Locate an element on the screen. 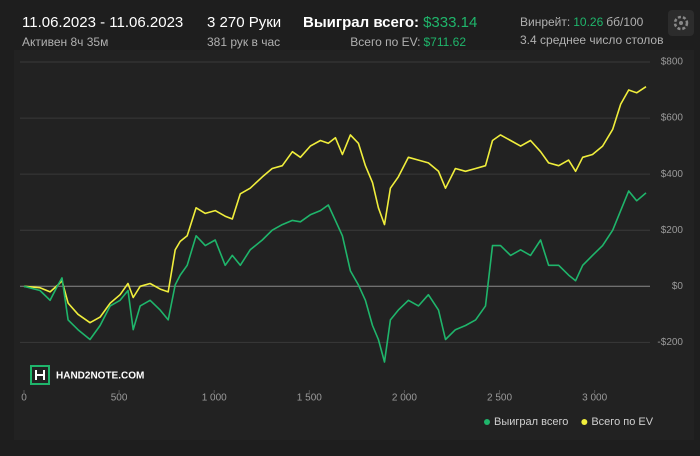 The image size is (700, 456). watermark-logo is located at coordinates (40, 375).